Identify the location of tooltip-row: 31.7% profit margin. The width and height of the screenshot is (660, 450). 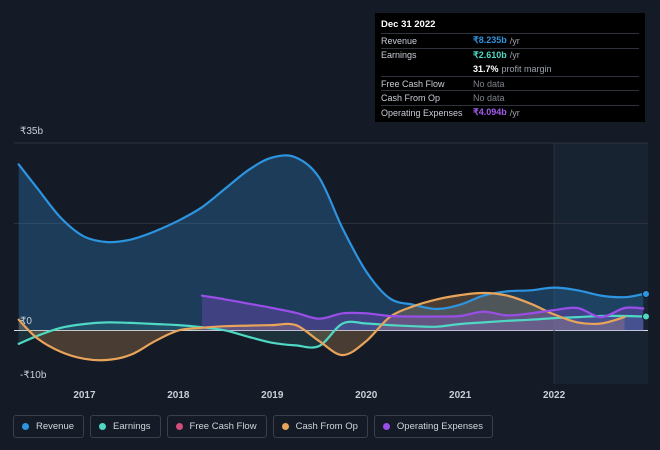
(510, 69).